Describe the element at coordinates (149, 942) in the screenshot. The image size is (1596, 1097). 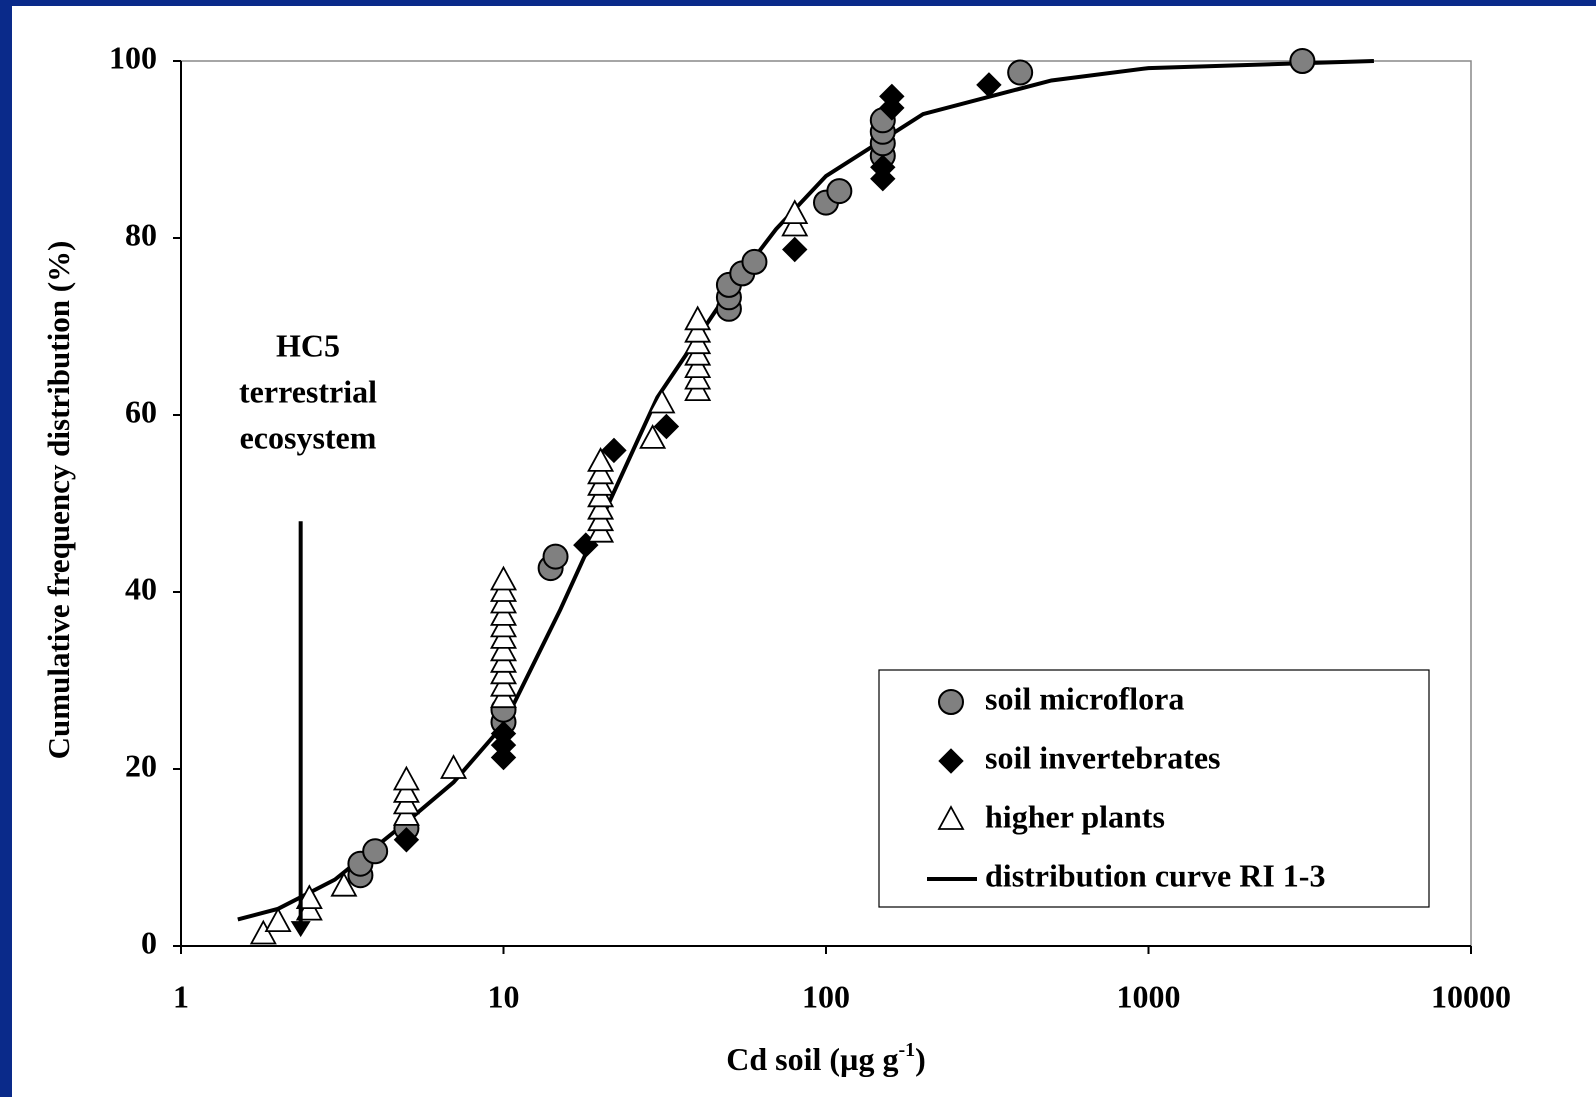
I see `y-tick-label: 0` at that location.